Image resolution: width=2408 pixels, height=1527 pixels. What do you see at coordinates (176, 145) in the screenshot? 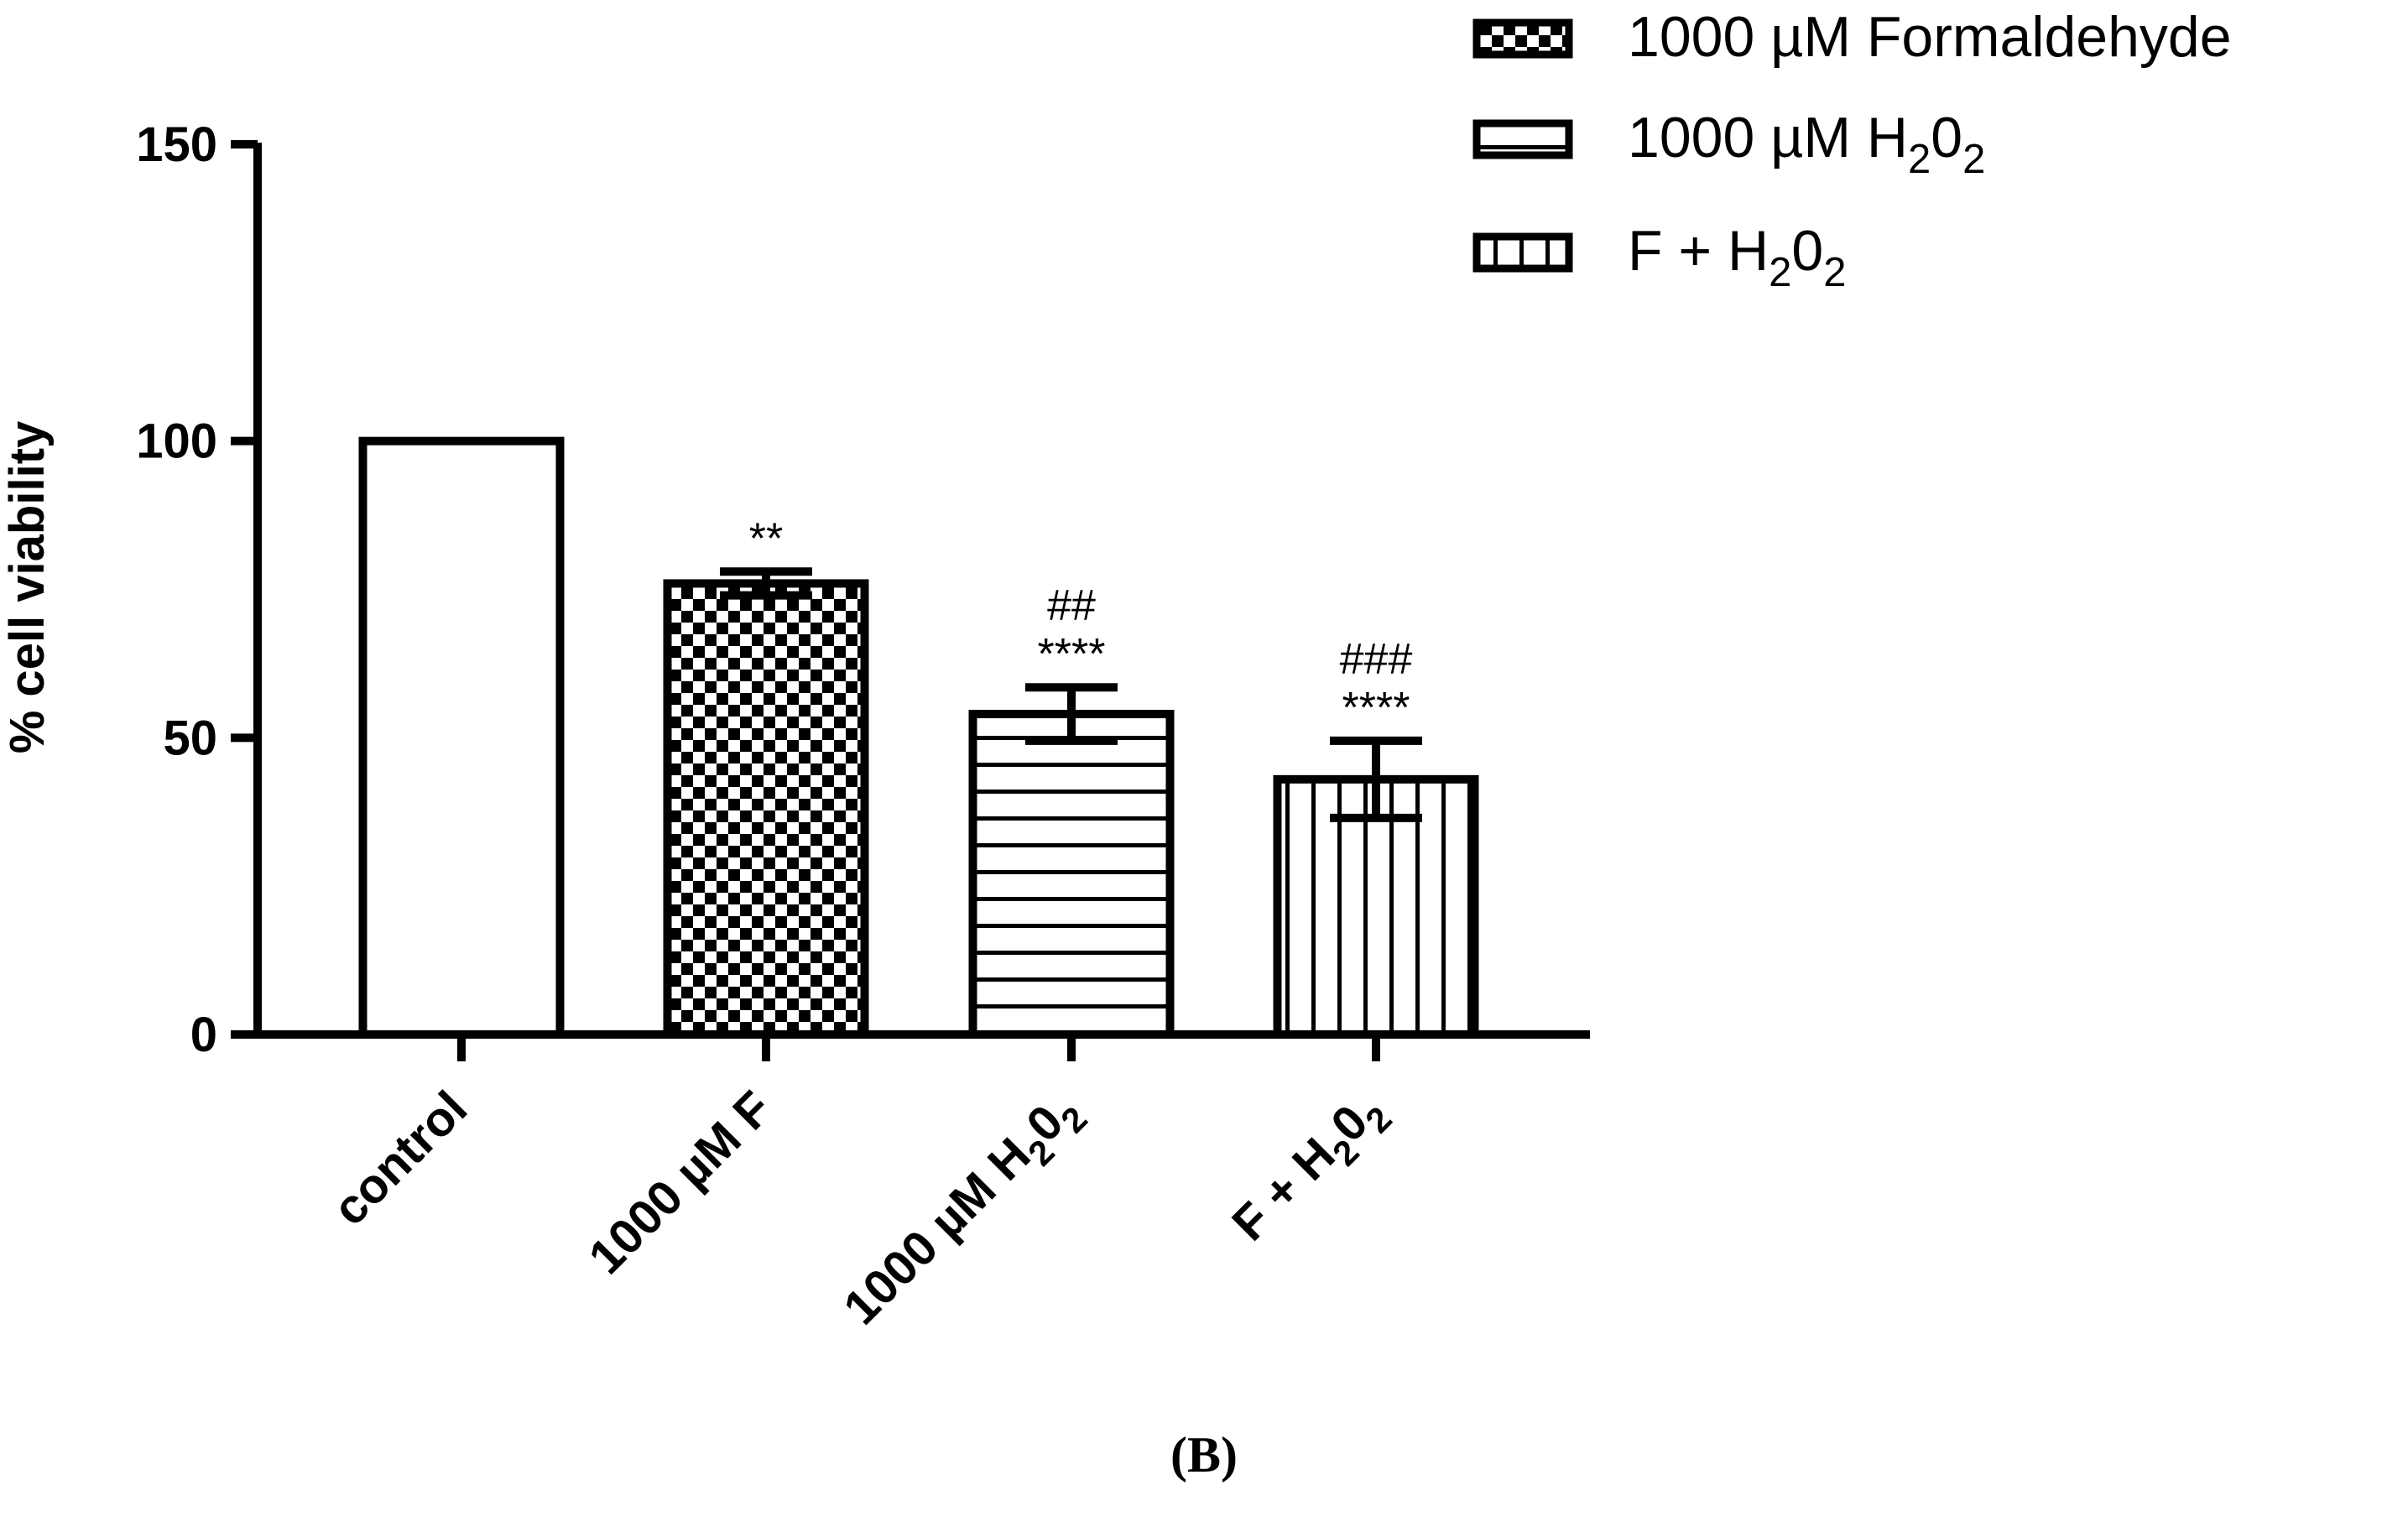
I see `y-tick-label: 150` at bounding box center [176, 145].